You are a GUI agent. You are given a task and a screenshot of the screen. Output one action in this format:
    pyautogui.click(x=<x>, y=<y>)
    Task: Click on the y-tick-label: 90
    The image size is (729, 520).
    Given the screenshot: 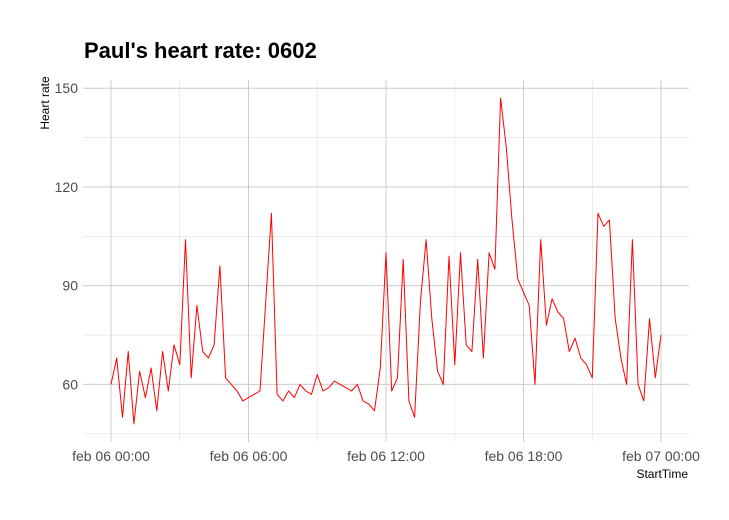 What is the action you would take?
    pyautogui.click(x=70, y=286)
    